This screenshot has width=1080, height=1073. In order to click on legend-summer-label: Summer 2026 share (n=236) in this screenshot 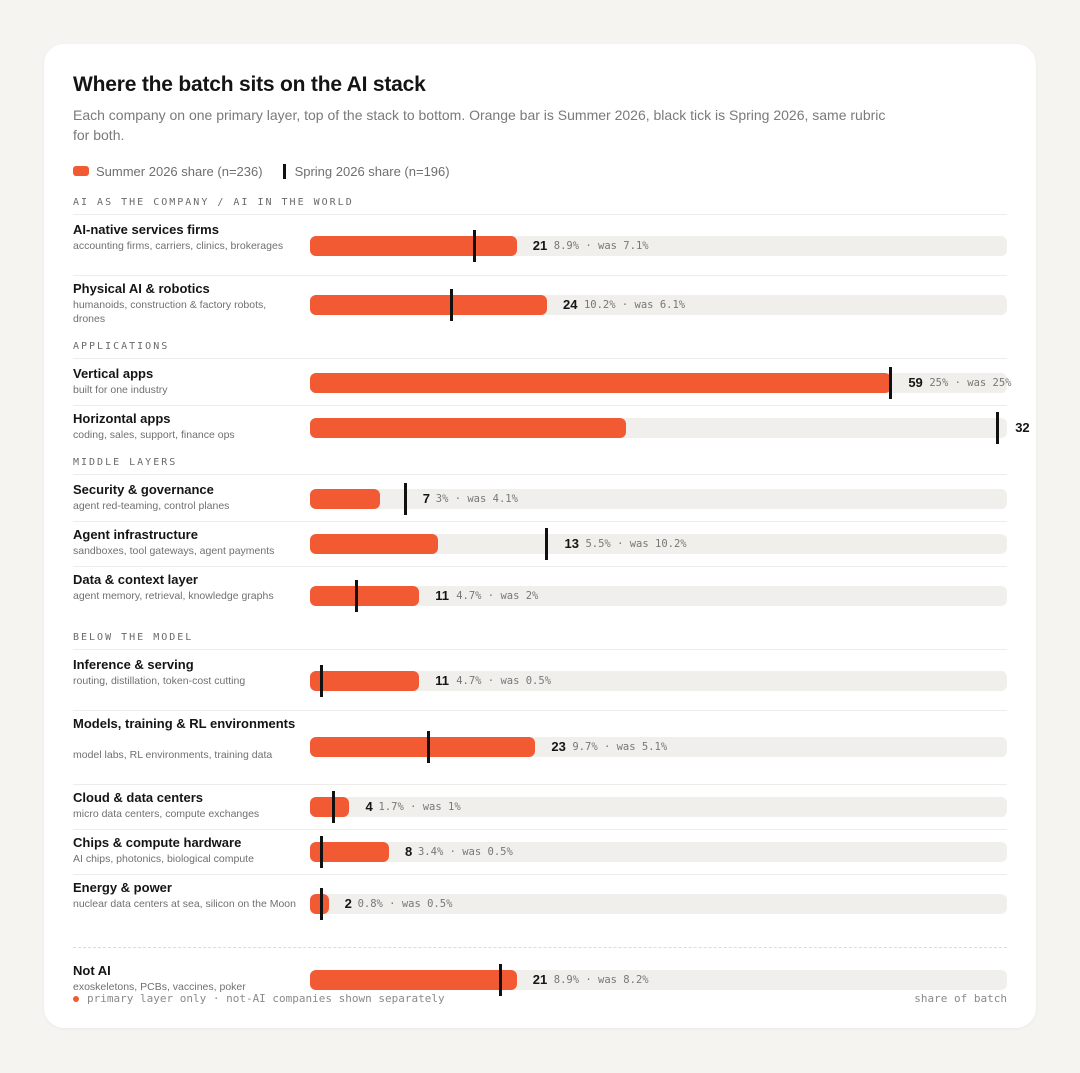, I will do `click(179, 171)`.